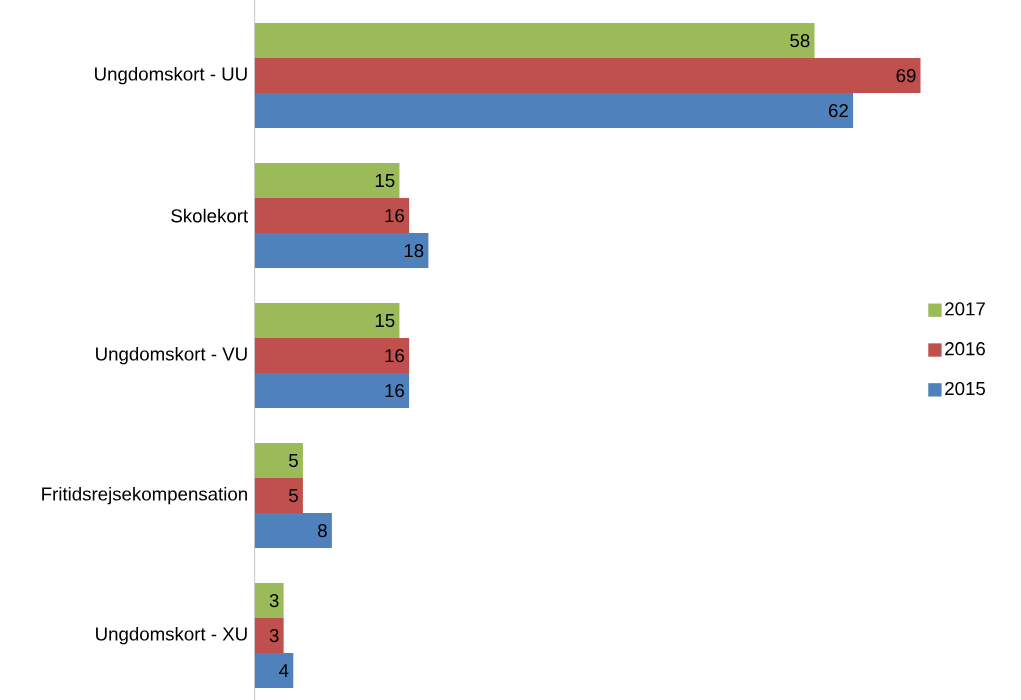 The height and width of the screenshot is (700, 1021). Describe the element at coordinates (171, 355) in the screenshot. I see `y-tick-label: Ungdomskort - VU` at that location.